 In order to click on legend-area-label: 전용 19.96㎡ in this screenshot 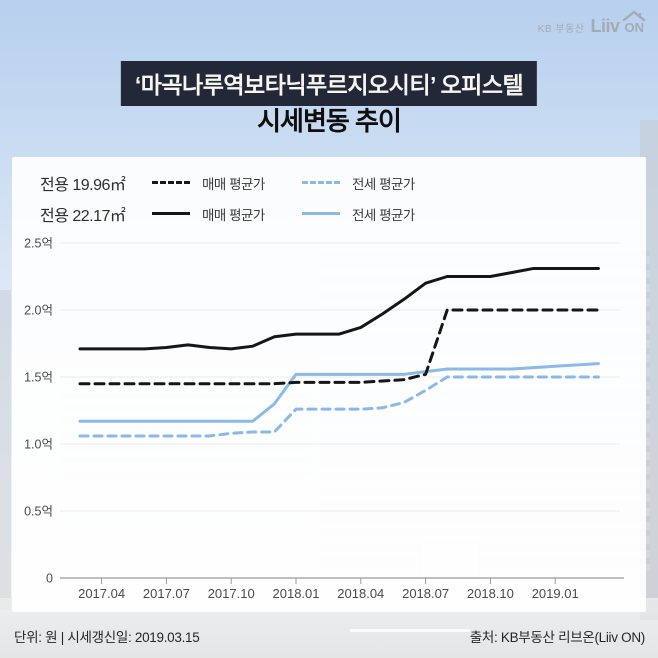, I will do `click(83, 185)`.